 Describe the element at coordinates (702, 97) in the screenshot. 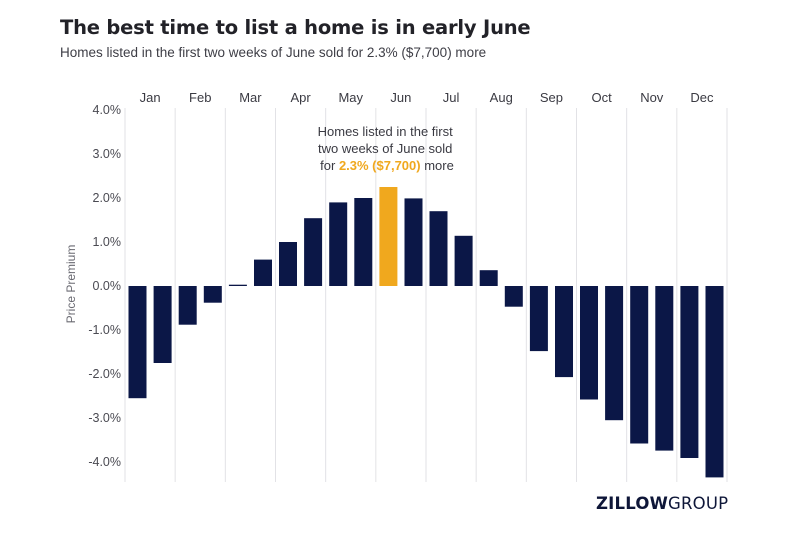

I see `month-label: Dec` at that location.